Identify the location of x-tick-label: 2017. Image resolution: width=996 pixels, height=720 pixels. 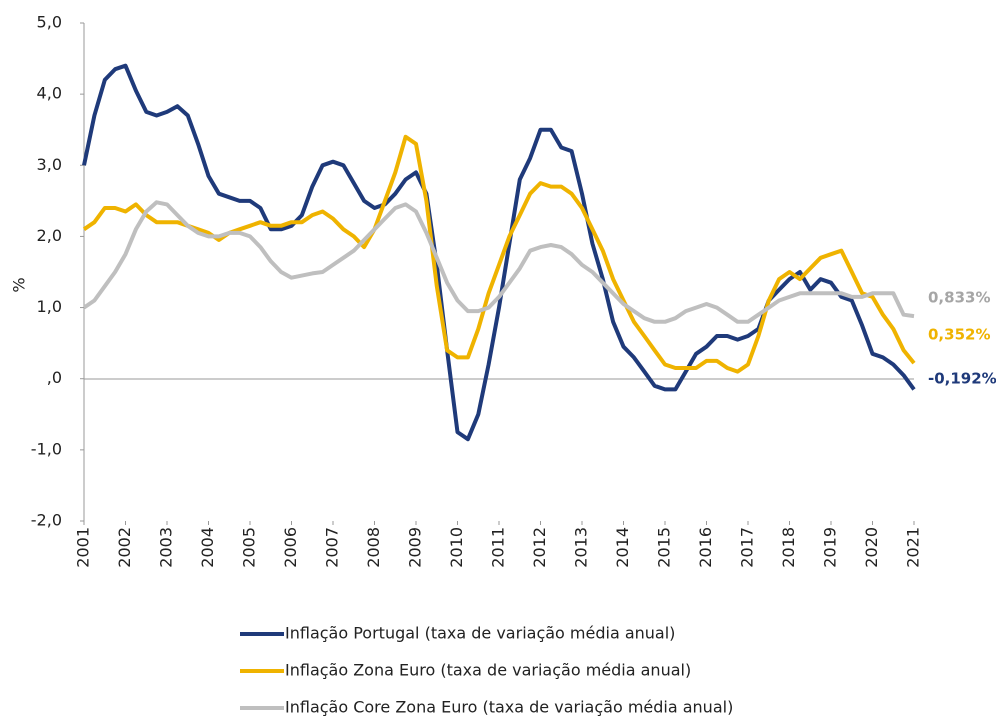
(747, 547).